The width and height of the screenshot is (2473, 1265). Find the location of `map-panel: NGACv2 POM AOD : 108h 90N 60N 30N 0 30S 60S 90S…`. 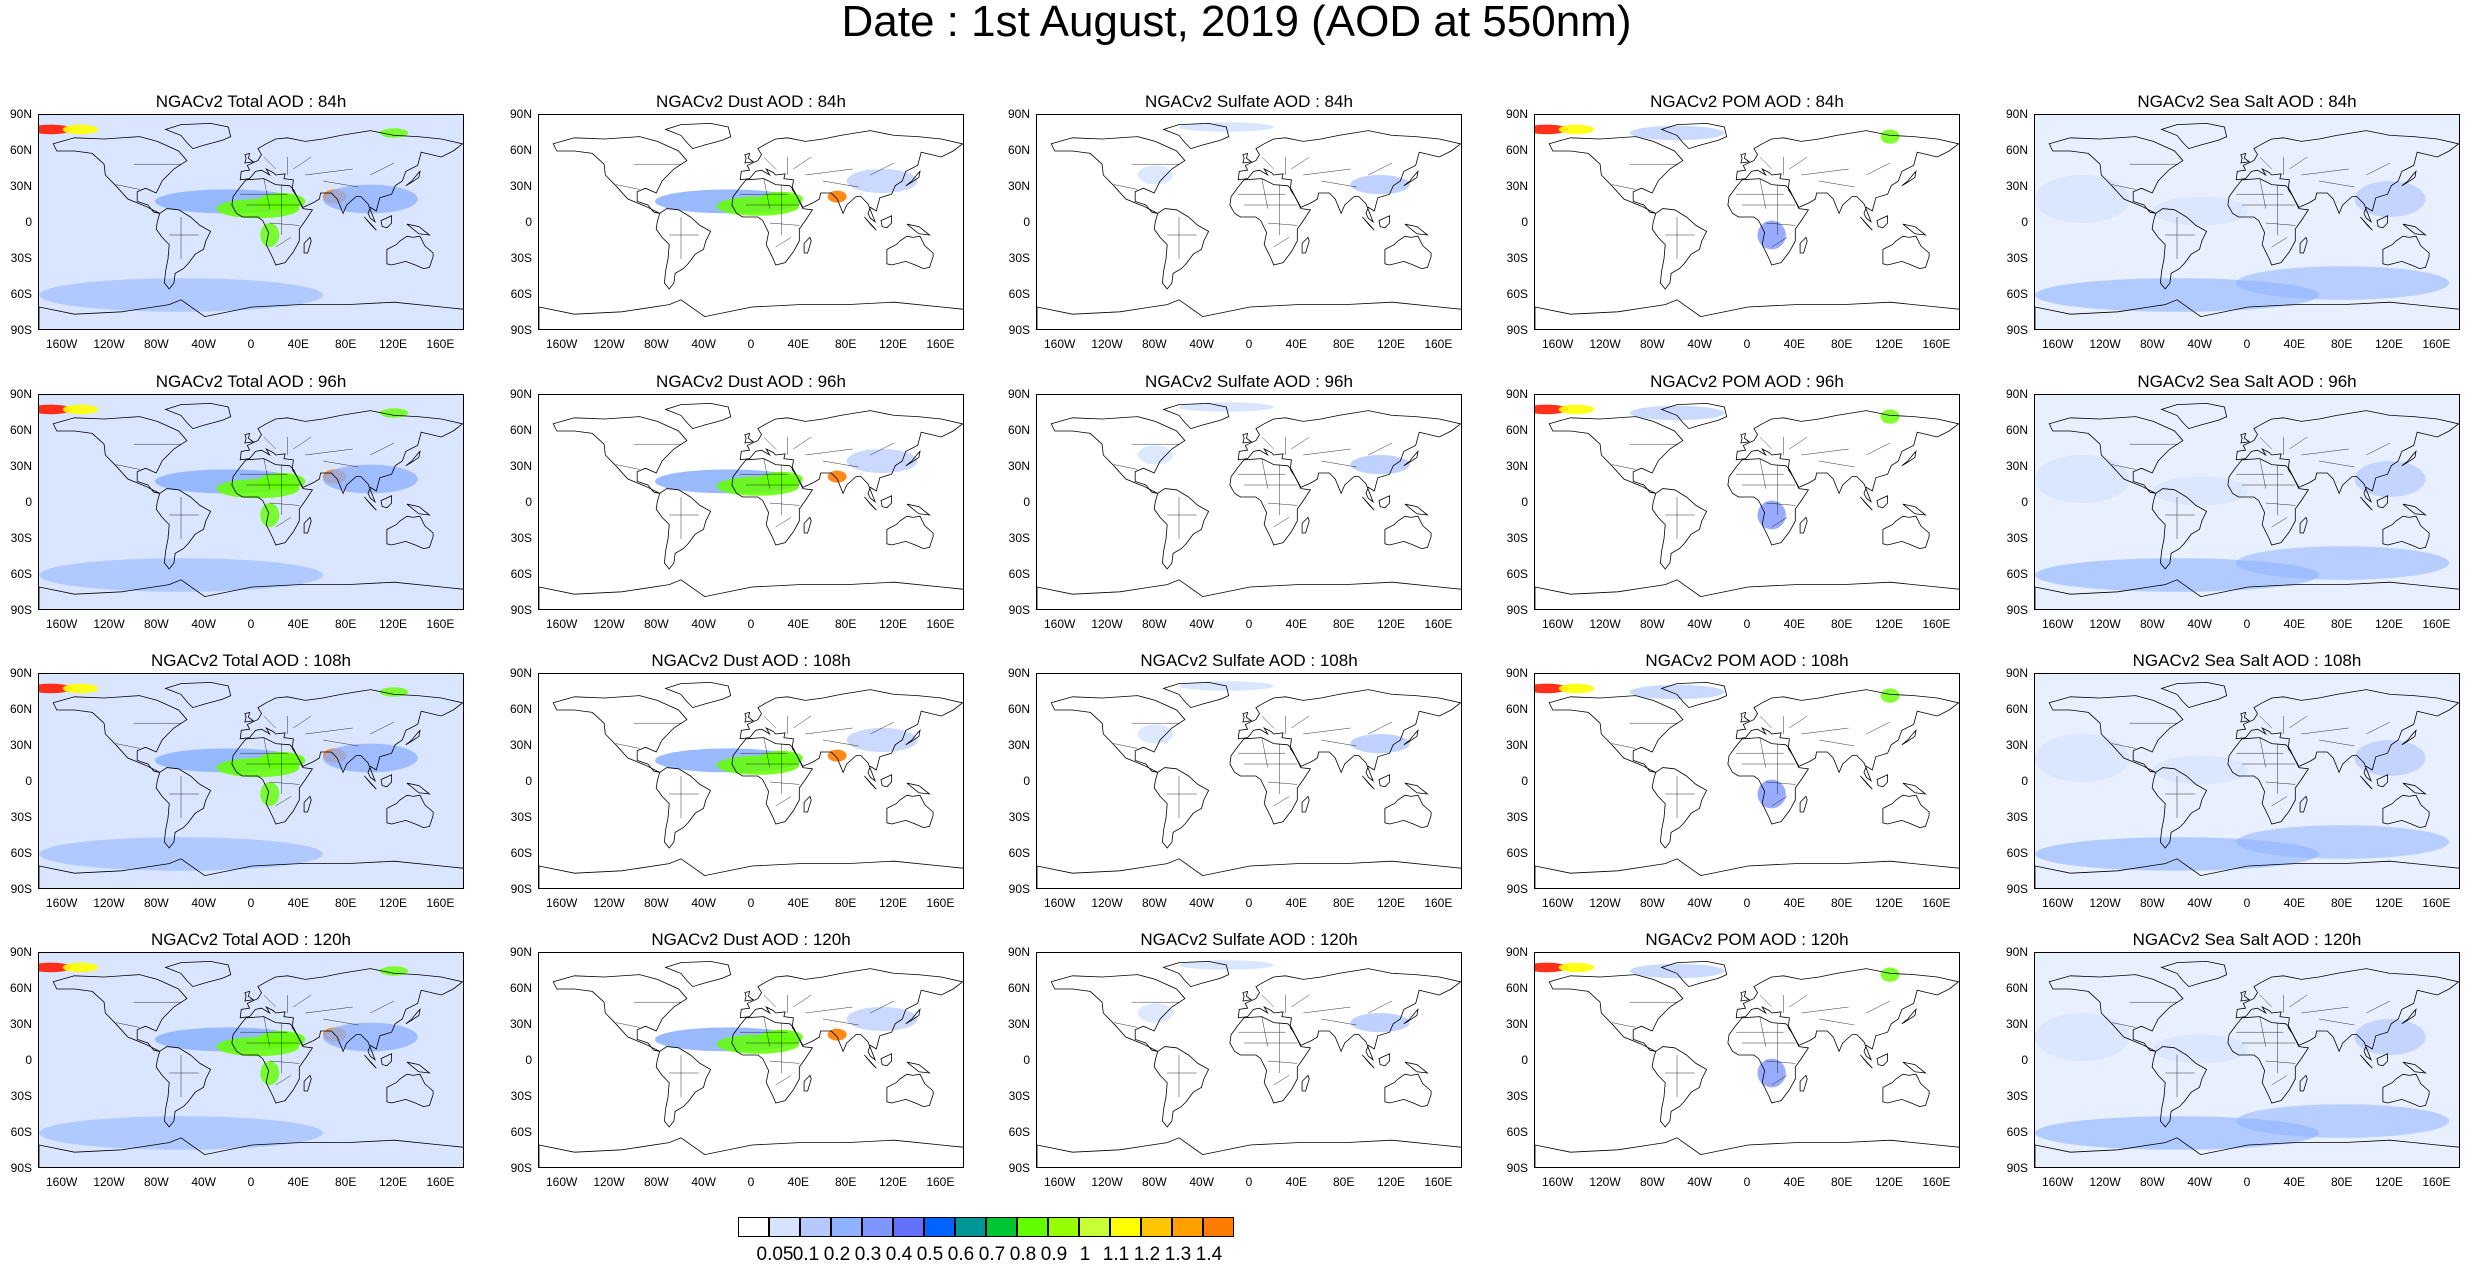

map-panel: NGACv2 POM AOD : 108h 90N 60N 30N 0 30S 60S 90S… is located at coordinates (1731, 786).